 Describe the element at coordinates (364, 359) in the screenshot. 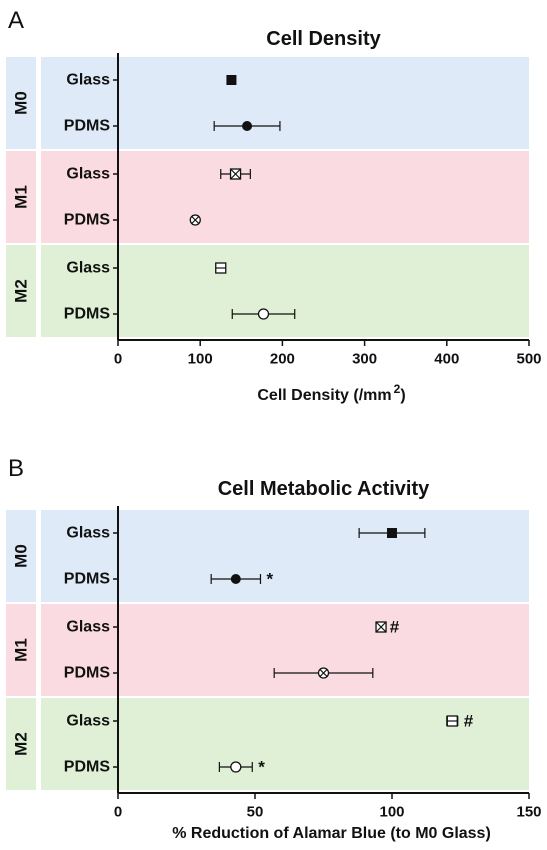

I see `x-tick-label: 300` at that location.